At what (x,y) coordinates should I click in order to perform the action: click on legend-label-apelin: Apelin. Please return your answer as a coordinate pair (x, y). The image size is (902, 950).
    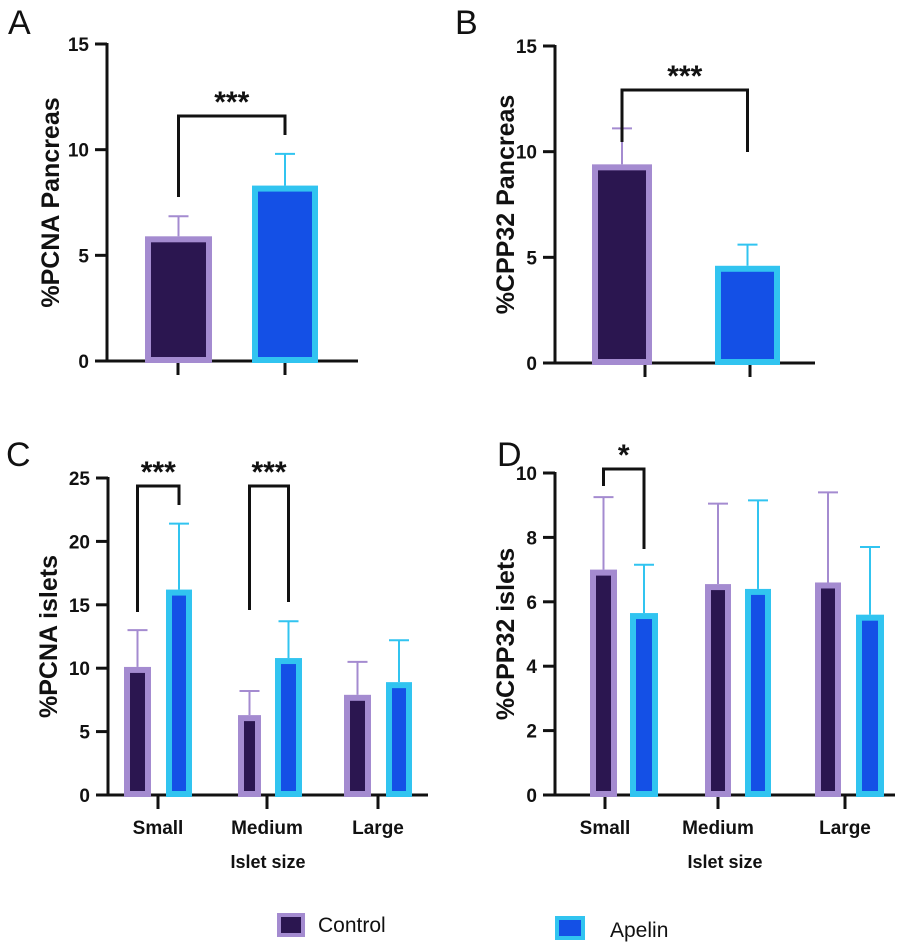
    Looking at the image, I should click on (639, 930).